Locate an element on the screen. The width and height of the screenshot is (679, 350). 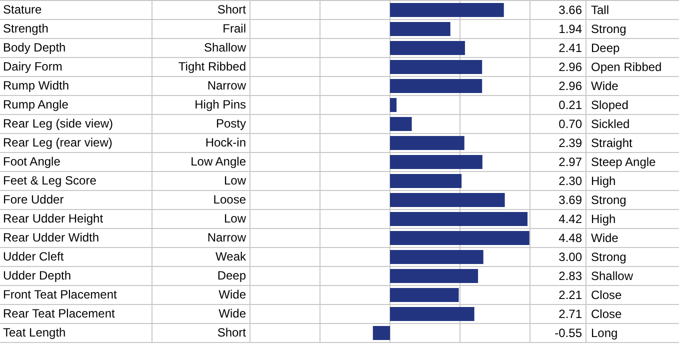
y-tick-label: Dairy Form is located at coordinates (32, 67).